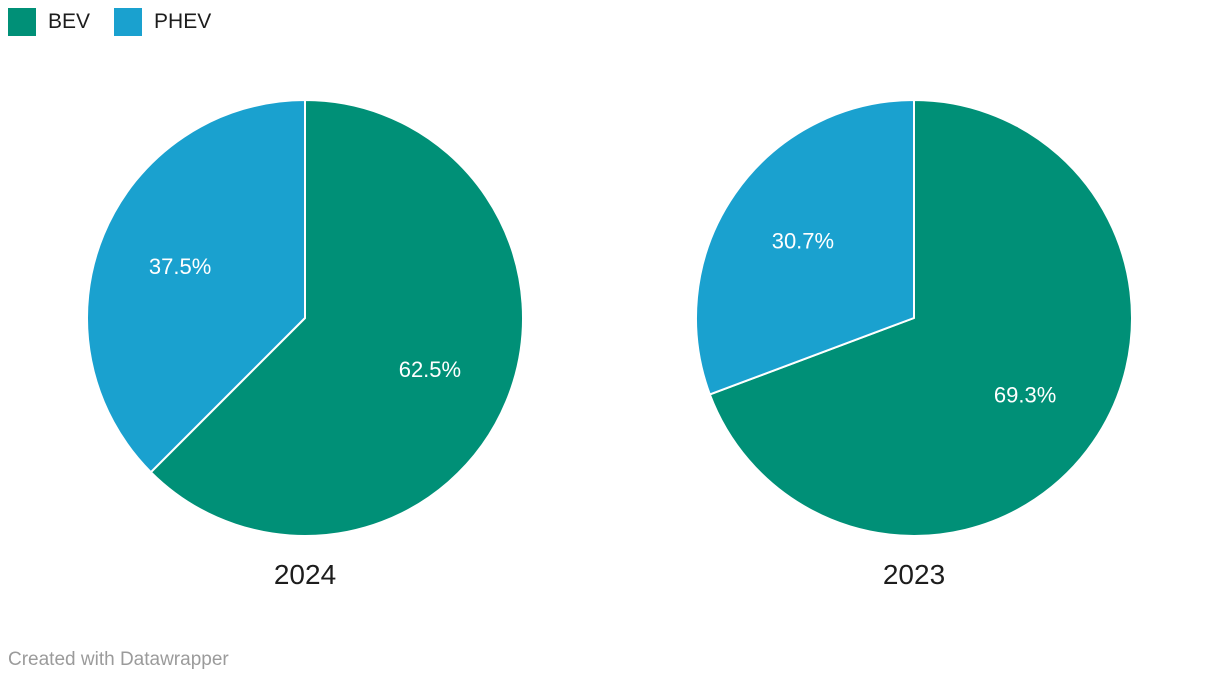 The image size is (1220, 688). Describe the element at coordinates (914, 574) in the screenshot. I see `pie-title-2023: 2023` at that location.